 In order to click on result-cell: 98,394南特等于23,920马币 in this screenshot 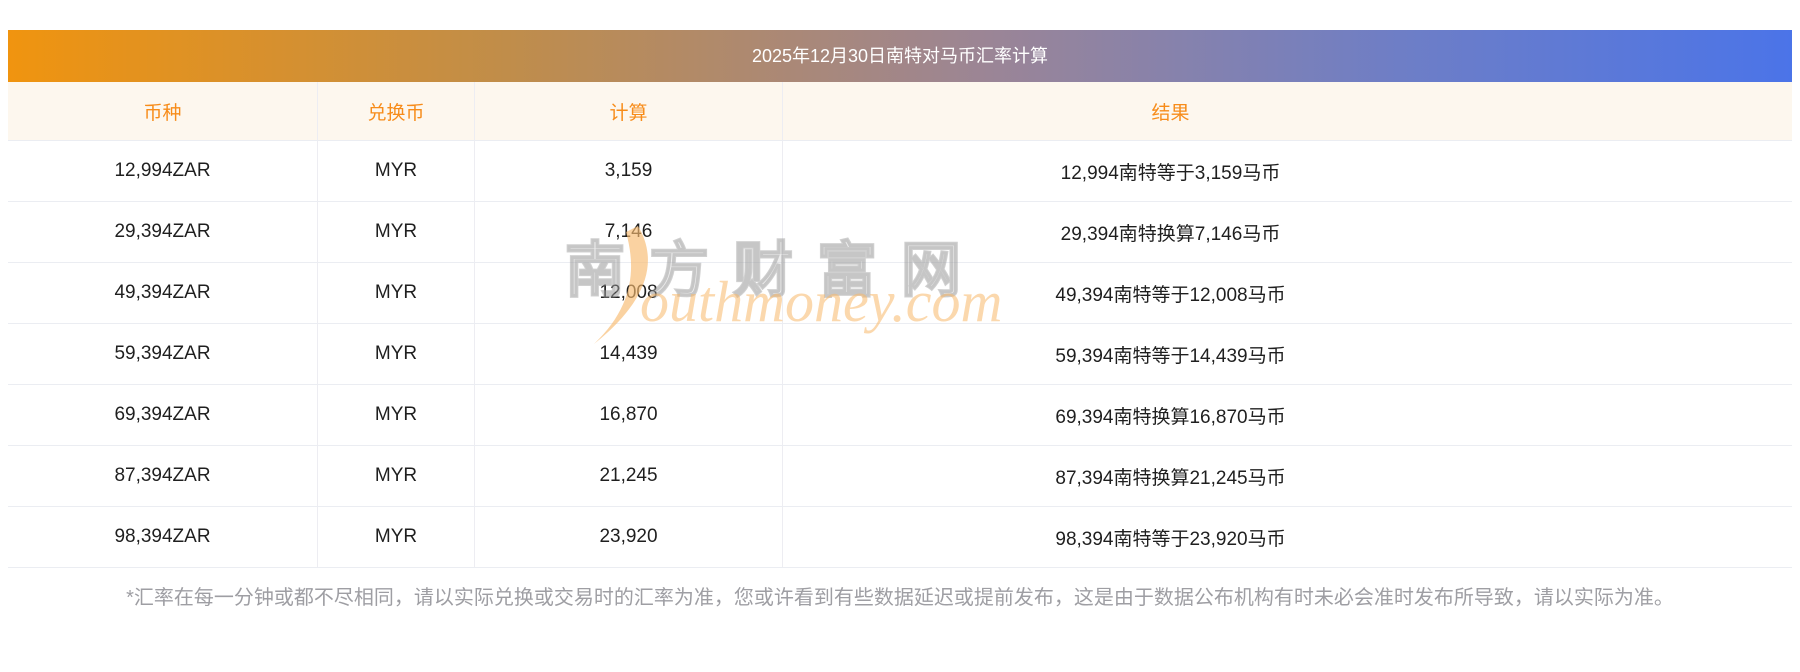, I will do `click(1170, 539)`.